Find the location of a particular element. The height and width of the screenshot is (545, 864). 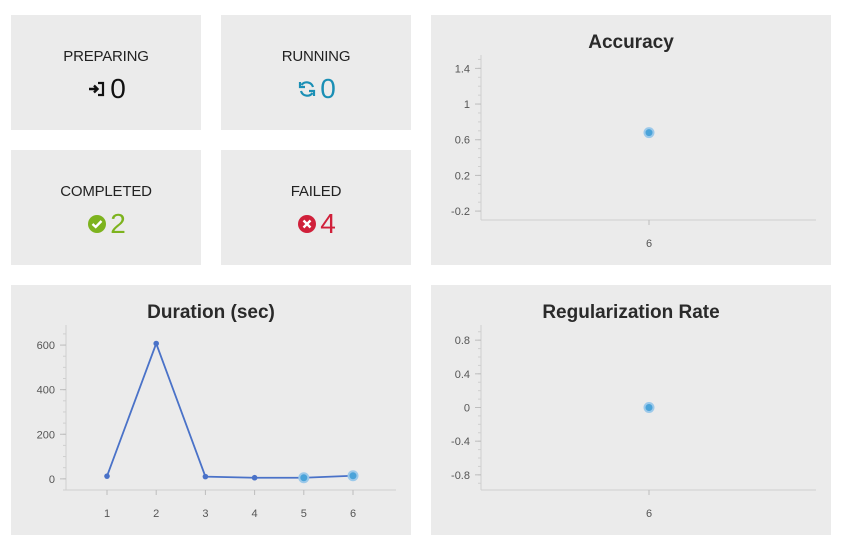

y-tick-label: 0.4 is located at coordinates (462, 375).